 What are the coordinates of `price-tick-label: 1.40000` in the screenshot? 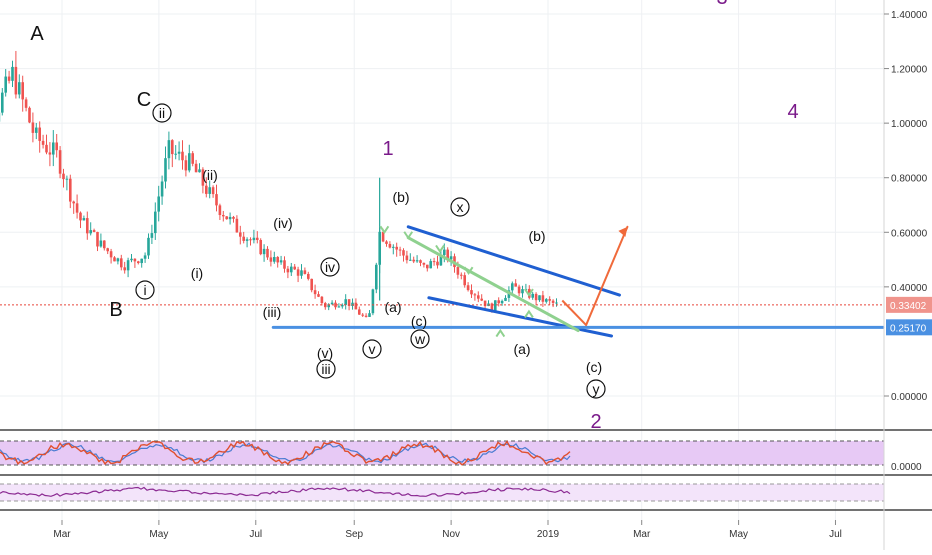 It's located at (909, 15).